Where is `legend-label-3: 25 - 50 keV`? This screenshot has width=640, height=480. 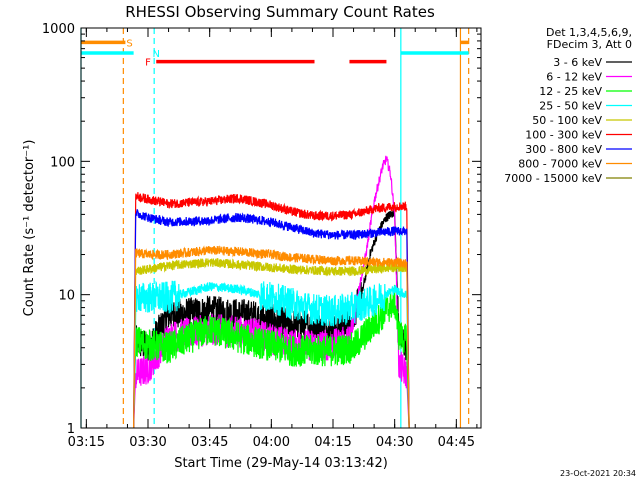 legend-label-3: 25 - 50 keV is located at coordinates (570, 106).